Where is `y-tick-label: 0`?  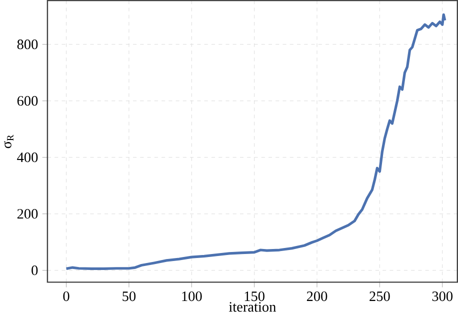 y-tick-label: 0 is located at coordinates (35, 271).